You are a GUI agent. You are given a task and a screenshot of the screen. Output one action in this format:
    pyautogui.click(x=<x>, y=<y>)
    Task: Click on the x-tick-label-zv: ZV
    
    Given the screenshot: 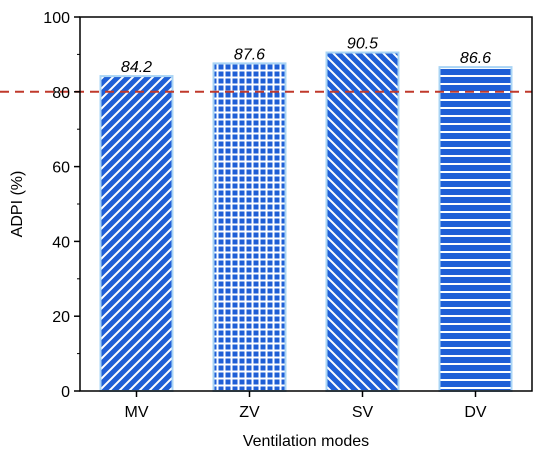 What is the action you would take?
    pyautogui.click(x=249, y=412)
    